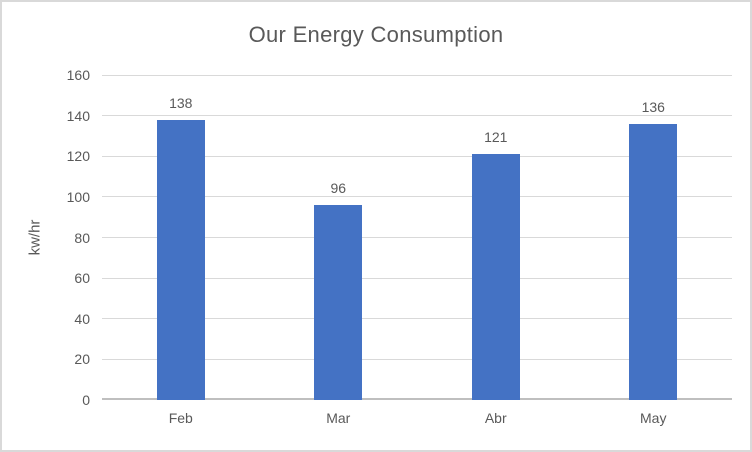  Describe the element at coordinates (46, 237) in the screenshot. I see `y-axis-tick-labels: 0 20 40 60 80 100 120 140 160` at that location.